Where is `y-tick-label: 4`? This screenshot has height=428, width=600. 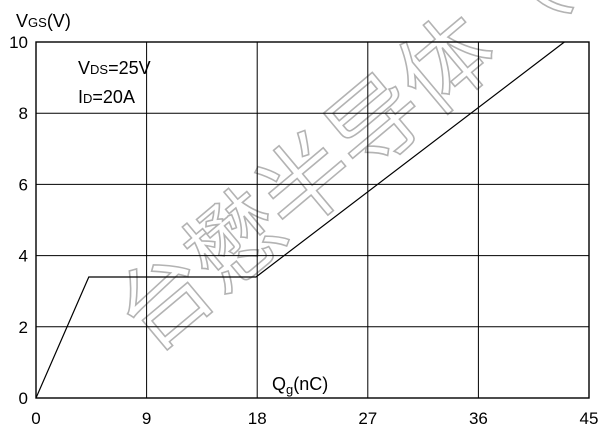
y-tick-label: 4 is located at coordinates (23, 256).